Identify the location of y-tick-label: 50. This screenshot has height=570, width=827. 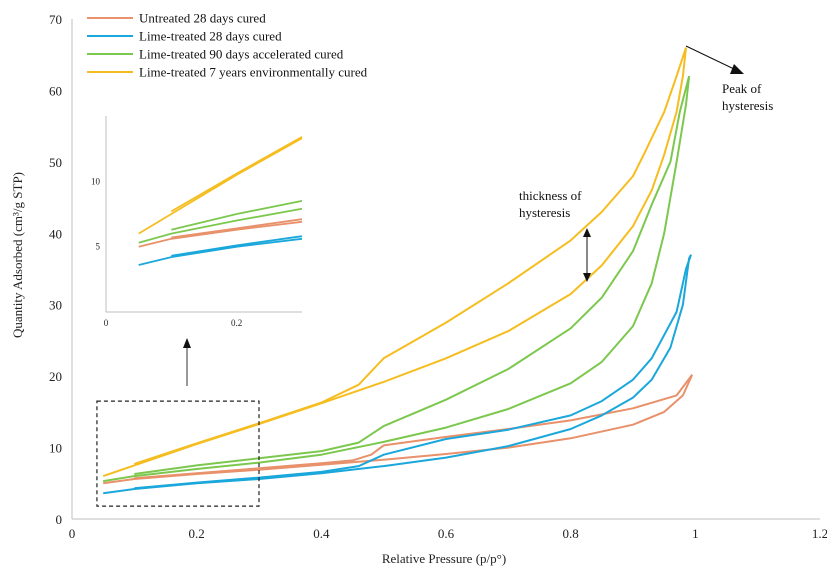
(55, 162).